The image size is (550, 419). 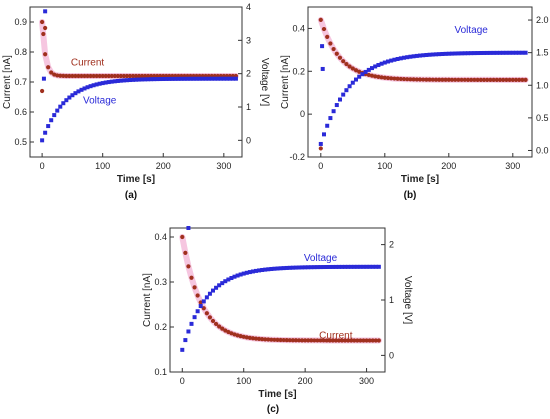 I want to click on y-tick-label: 0.9, so click(x=20, y=22).